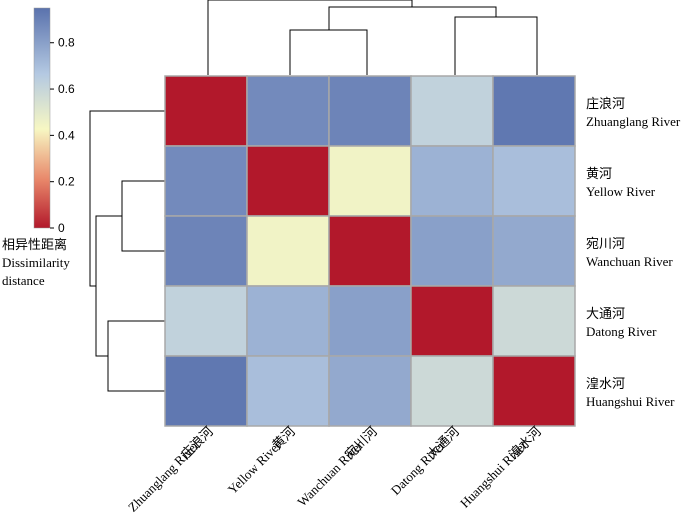 The width and height of the screenshot is (700, 532). I want to click on top-dendrogram, so click(372, 37).